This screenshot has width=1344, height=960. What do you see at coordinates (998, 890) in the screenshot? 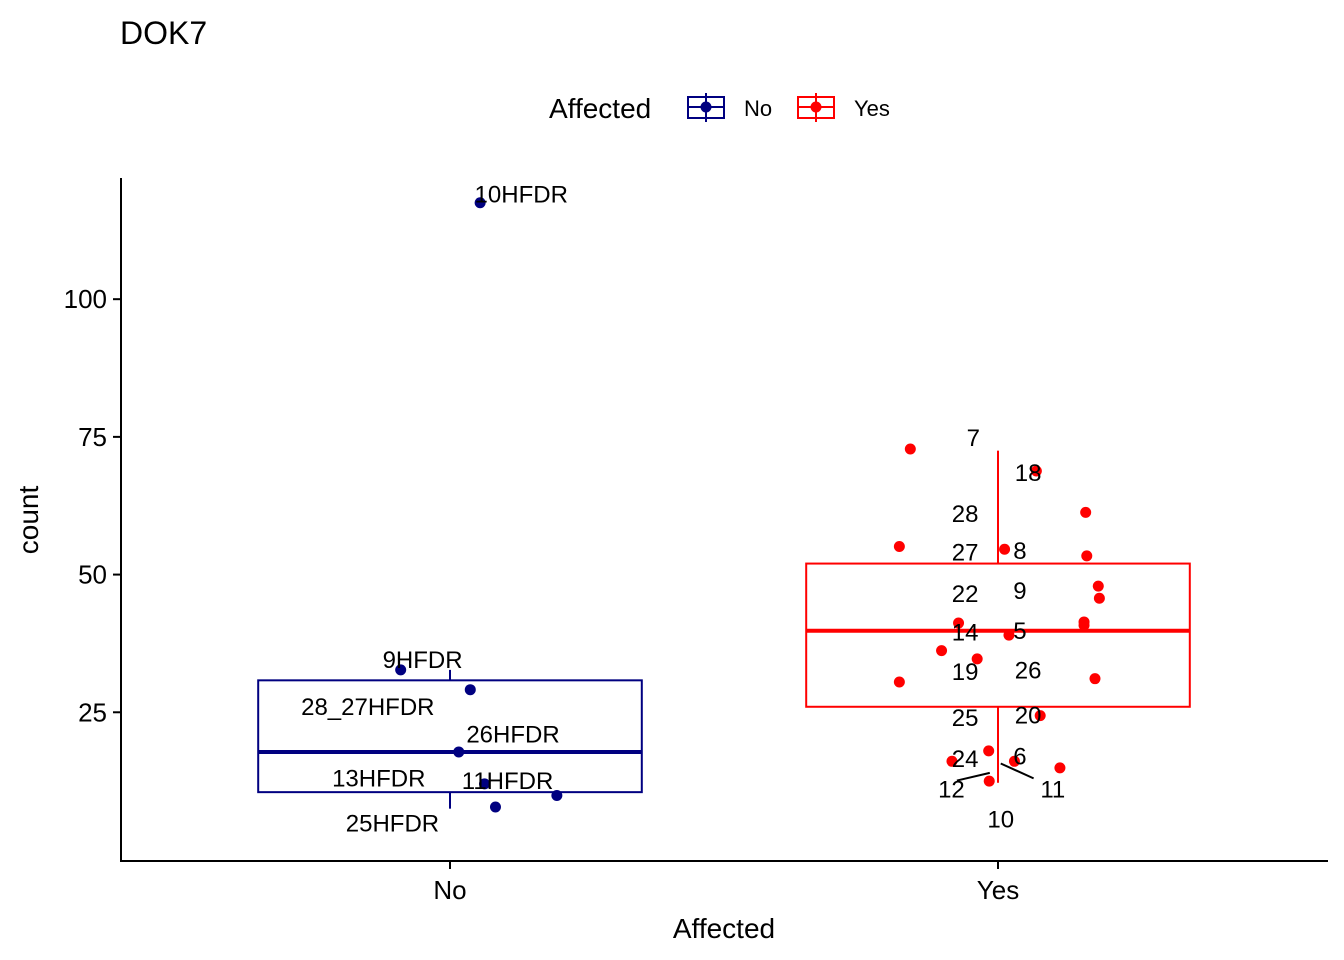
I see `x-tick-label-yes: Yes` at bounding box center [998, 890].